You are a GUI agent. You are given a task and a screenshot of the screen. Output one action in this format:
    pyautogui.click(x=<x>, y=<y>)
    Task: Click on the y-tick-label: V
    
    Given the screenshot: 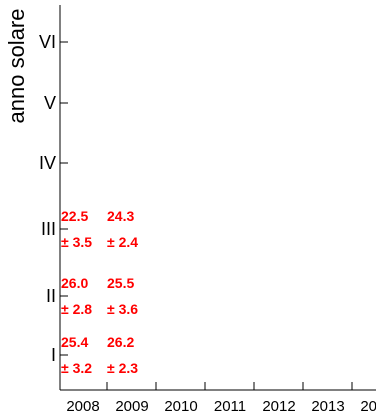 What is the action you would take?
    pyautogui.click(x=50, y=103)
    